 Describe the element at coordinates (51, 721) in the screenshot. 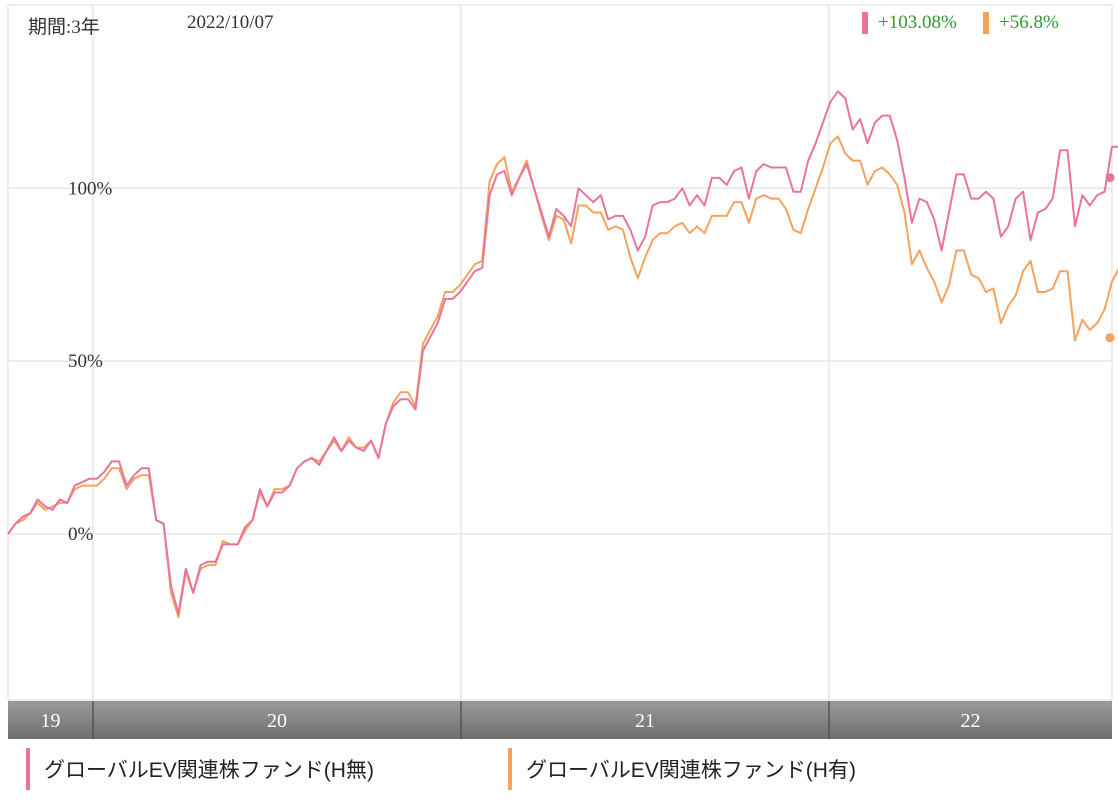

I see `x-tick-label: 19` at that location.